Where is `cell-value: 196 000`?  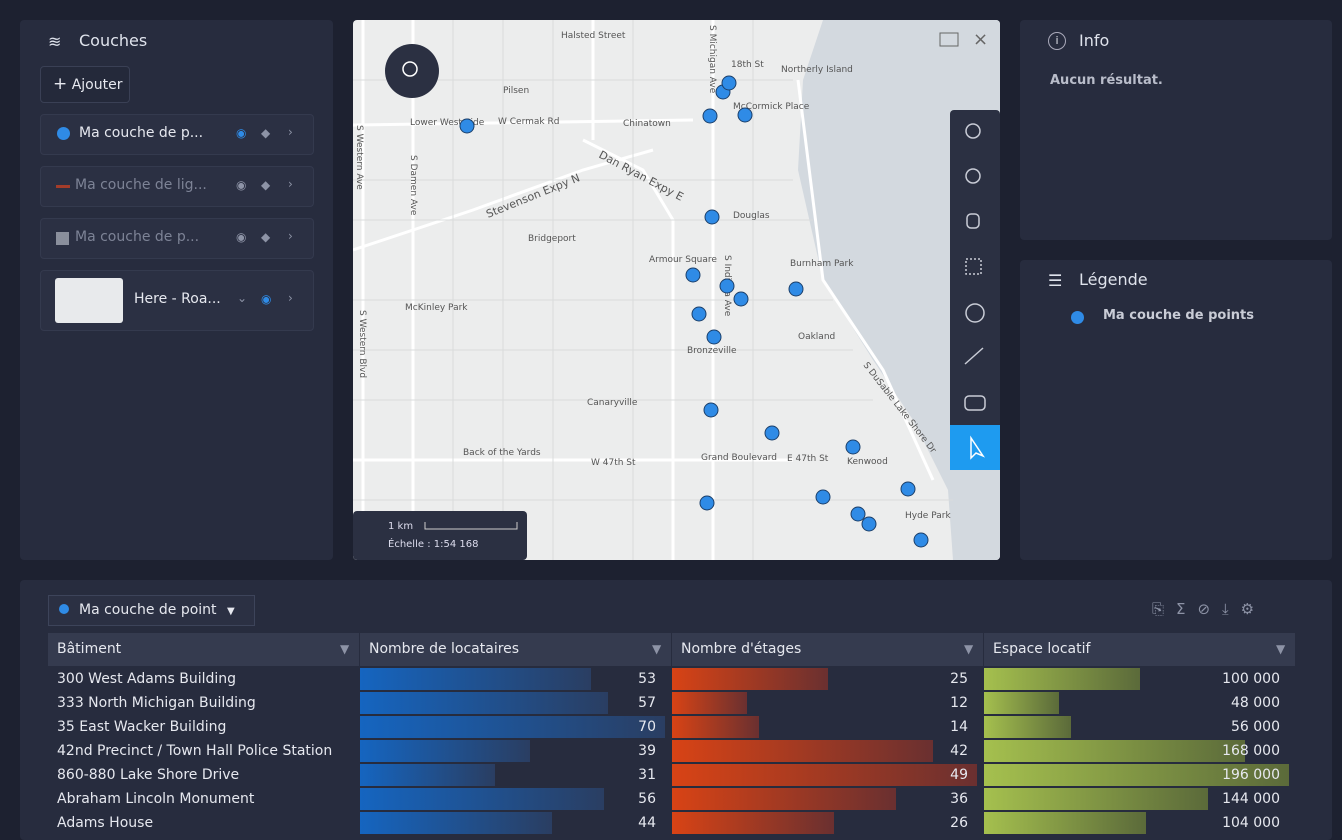 cell-value: 196 000 is located at coordinates (1251, 775).